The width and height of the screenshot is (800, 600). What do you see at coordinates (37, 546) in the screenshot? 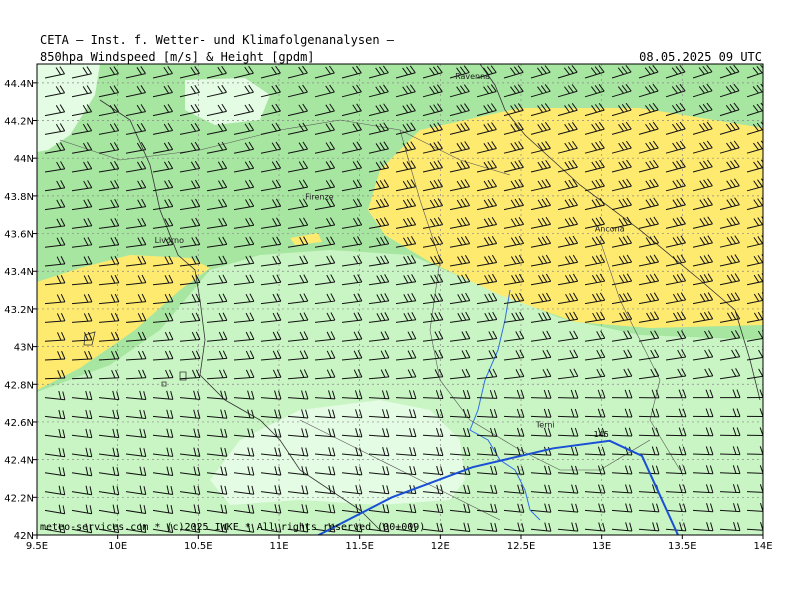
I see `lon-tick-label: 9.5E` at bounding box center [37, 546].